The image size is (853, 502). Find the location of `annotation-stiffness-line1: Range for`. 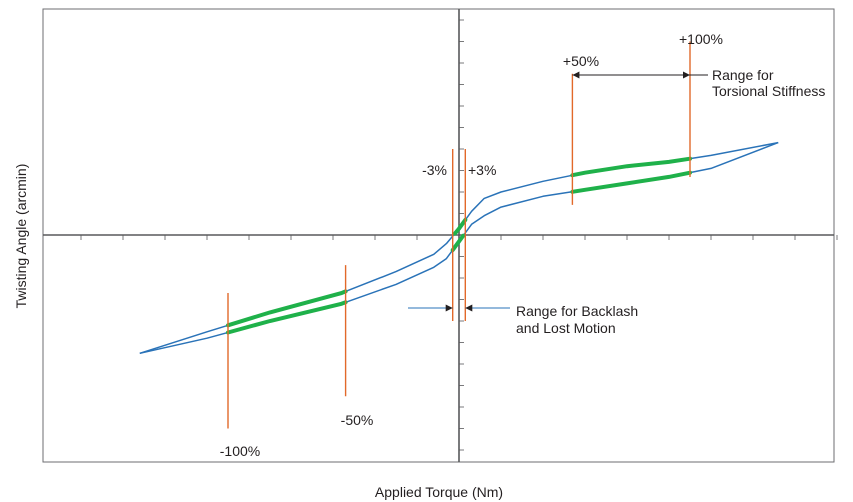

annotation-stiffness-line1: Range for is located at coordinates (743, 75).